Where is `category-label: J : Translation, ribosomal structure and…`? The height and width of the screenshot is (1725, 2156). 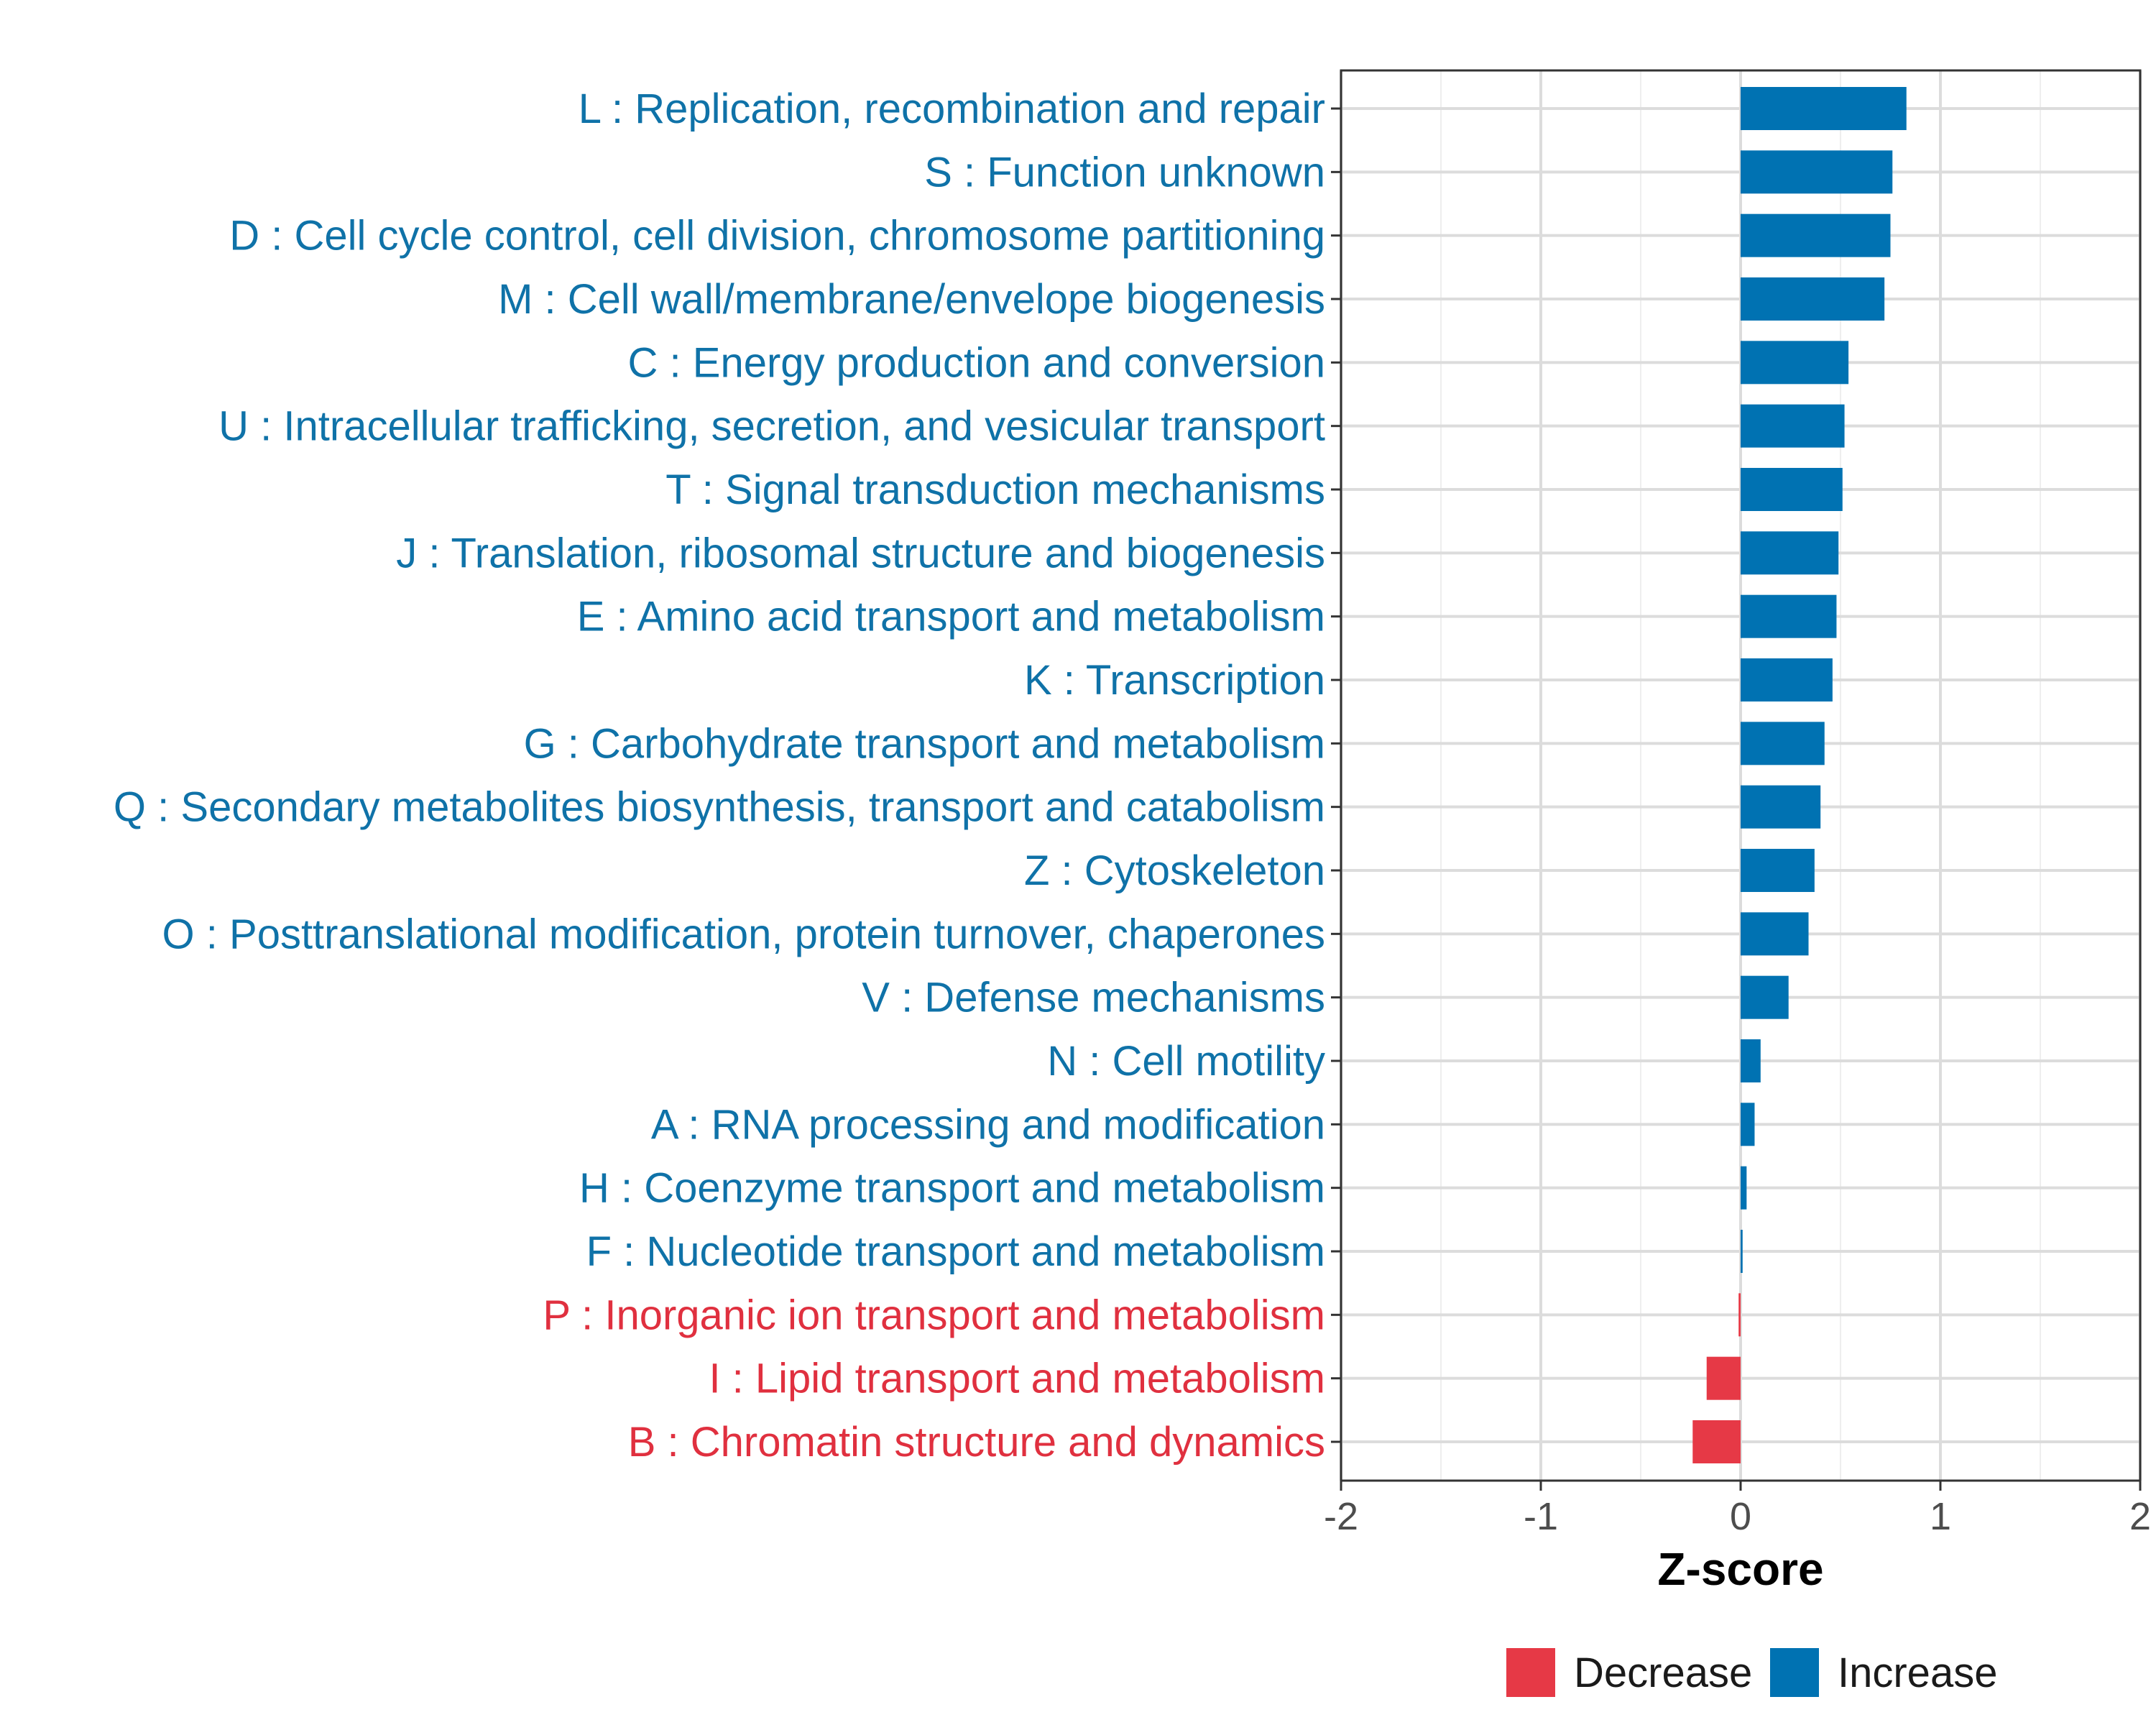 category-label: J : Translation, ribosomal structure and… is located at coordinates (861, 553).